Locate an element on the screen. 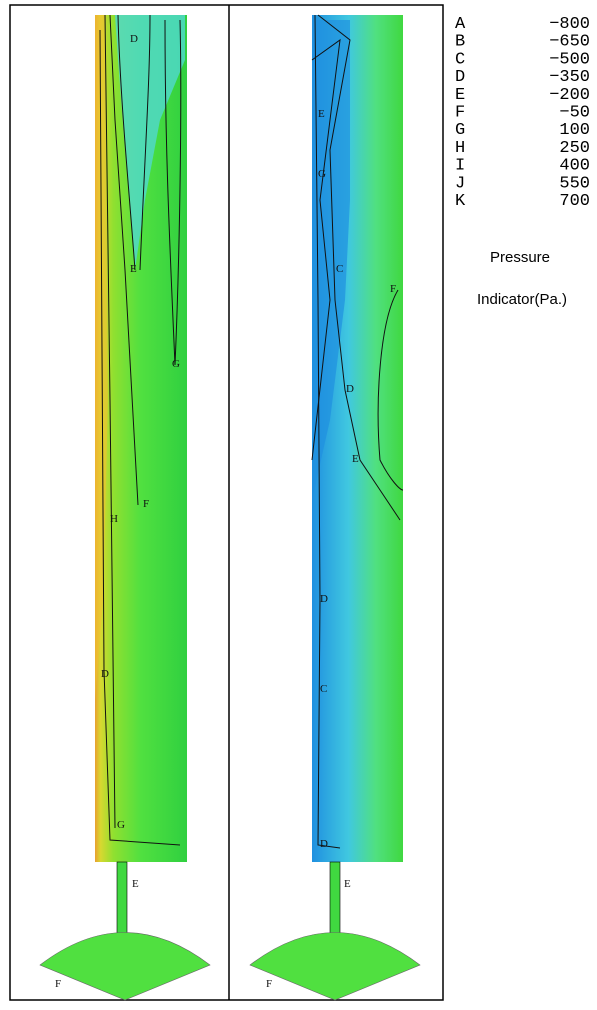 Image resolution: width=597 pixels, height=1010 pixels. legend-value: 550 is located at coordinates (574, 183).